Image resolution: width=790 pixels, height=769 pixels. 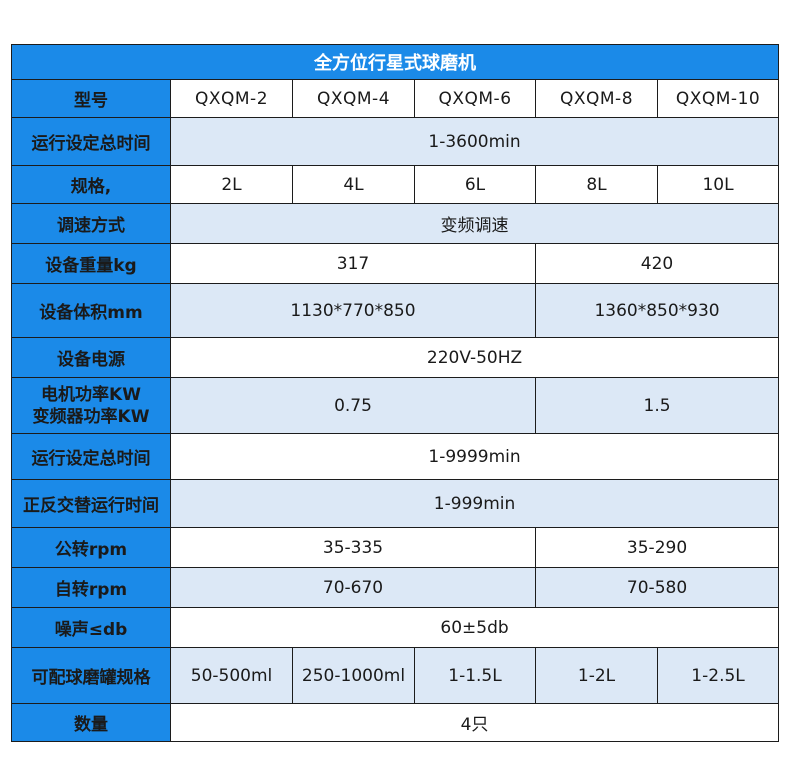 I want to click on model-2: QXQM-4, so click(x=353, y=98).